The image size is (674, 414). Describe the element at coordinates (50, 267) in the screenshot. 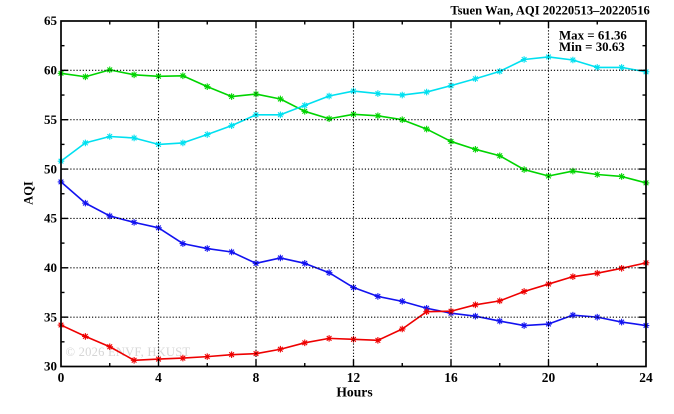

I see `svg-text: 40` at that location.